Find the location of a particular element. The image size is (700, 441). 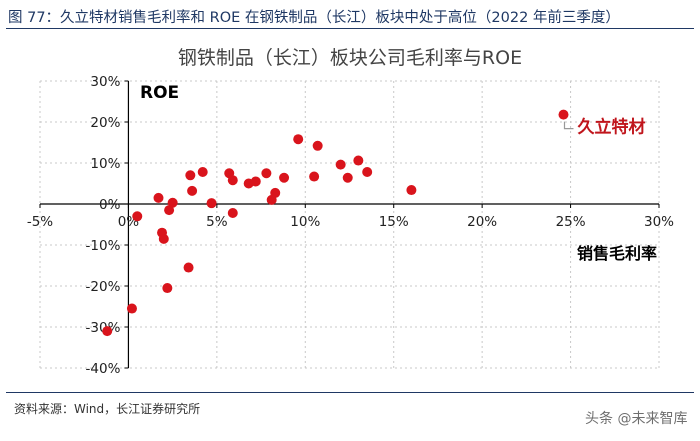

y-axis-label: ROE is located at coordinates (159, 93).